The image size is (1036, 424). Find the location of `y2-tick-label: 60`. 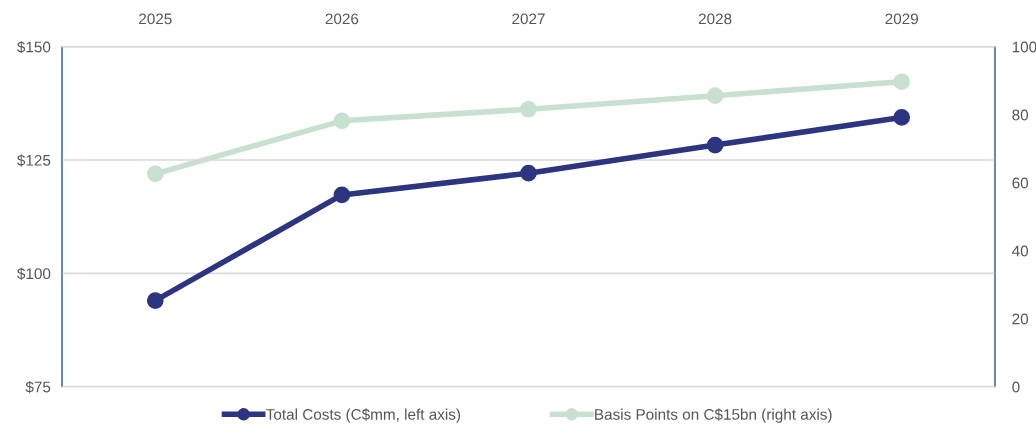

y2-tick-label: 60 is located at coordinates (1020, 183).